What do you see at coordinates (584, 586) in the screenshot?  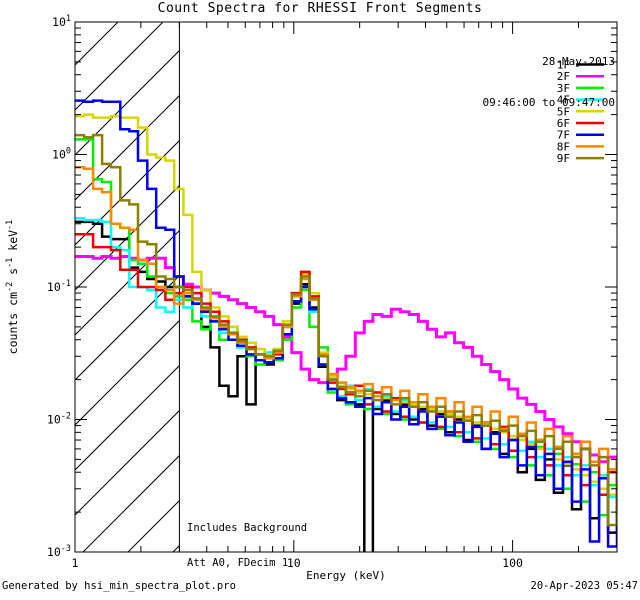 I see `footer-timestamp: 20-Apr-2023 05:47` at bounding box center [584, 586].